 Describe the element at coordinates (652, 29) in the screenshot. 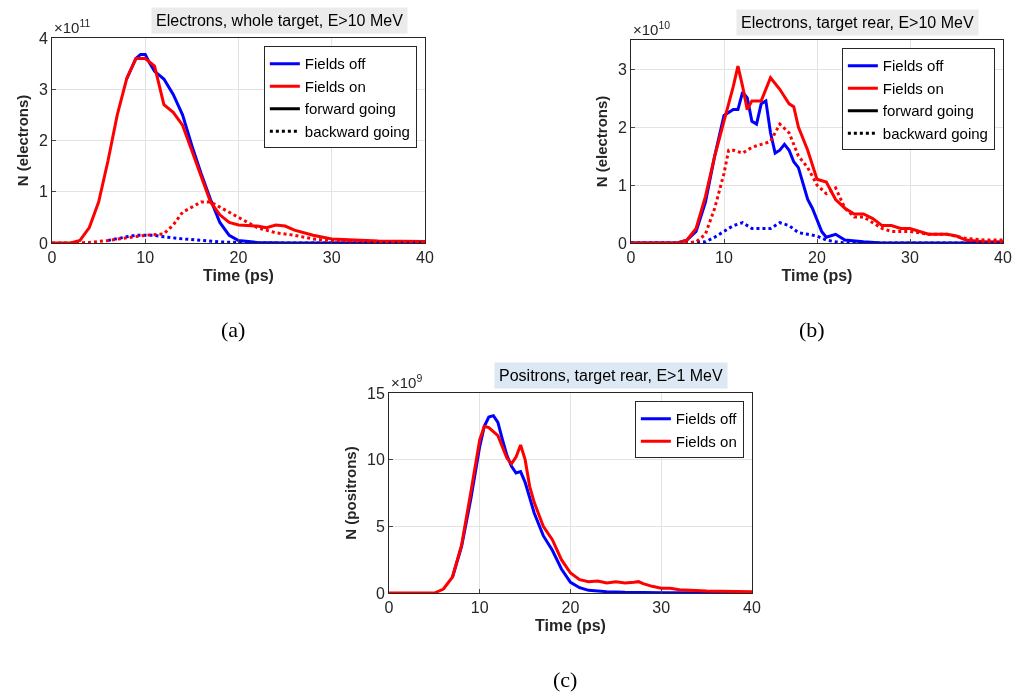

I see `text: ×10$^{10}$` at that location.